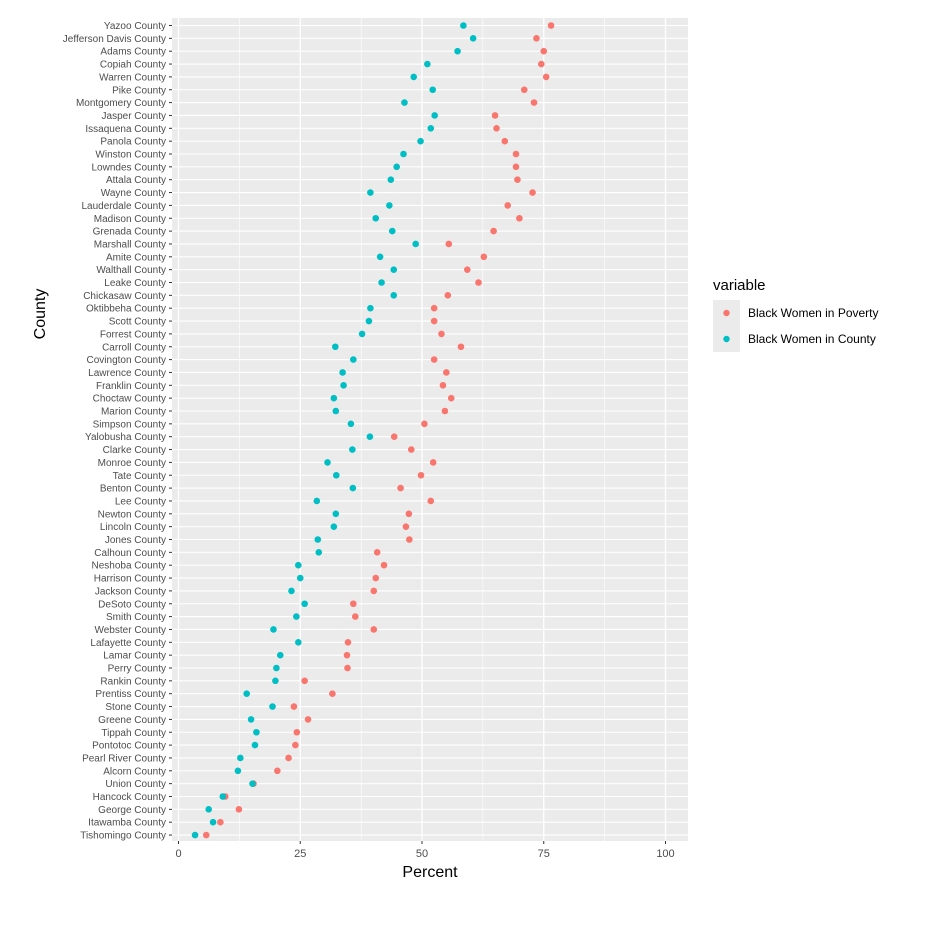 This screenshot has height=950, width=942. What do you see at coordinates (139, 476) in the screenshot?
I see `y-tick-label: Tate County` at bounding box center [139, 476].